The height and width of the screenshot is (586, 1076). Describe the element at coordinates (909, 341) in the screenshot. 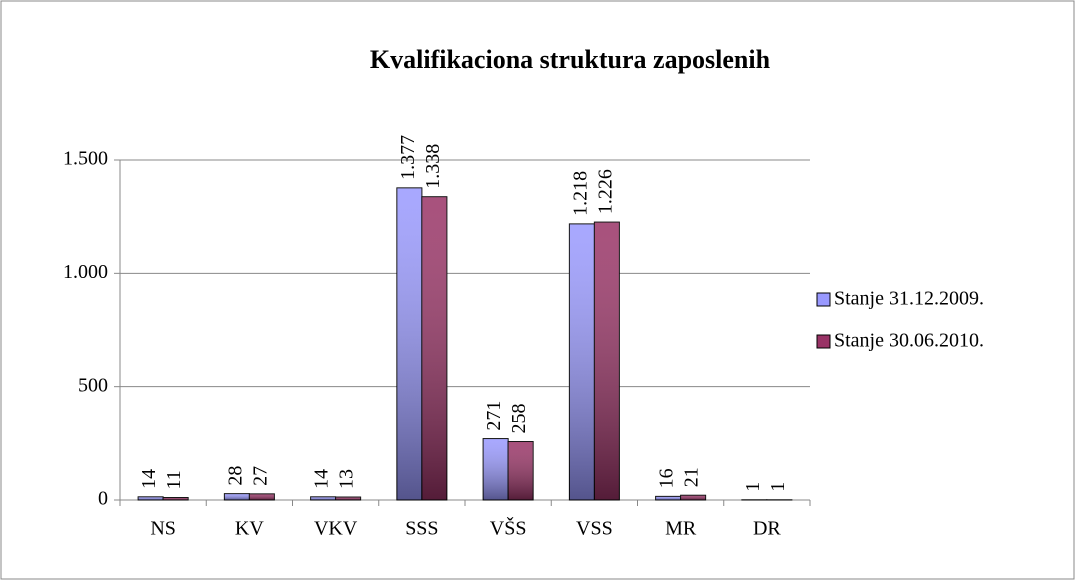

I see `legend-label: Stanje 30.06.2010.` at that location.